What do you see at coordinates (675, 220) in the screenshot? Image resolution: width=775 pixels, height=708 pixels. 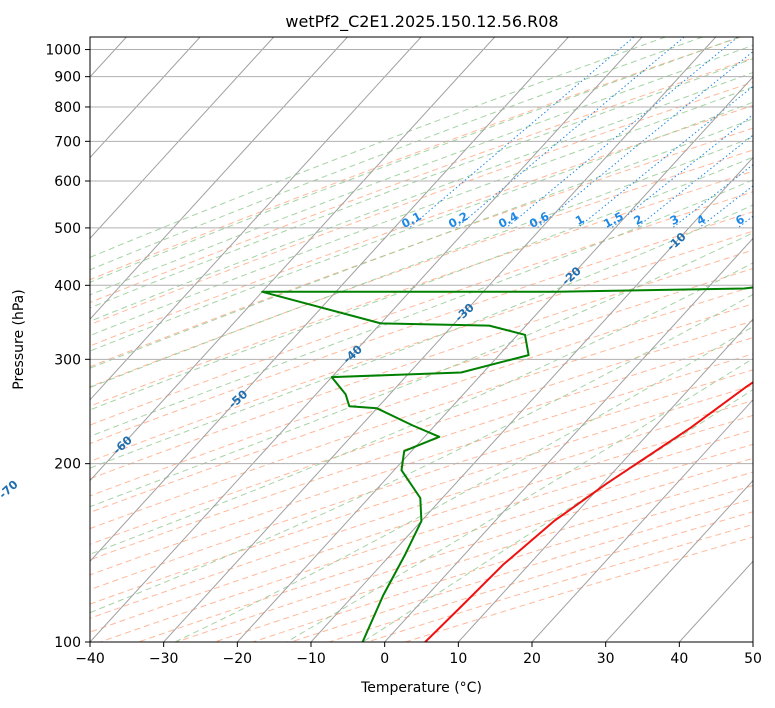 I see `mixing-ratio-label: 3` at bounding box center [675, 220].